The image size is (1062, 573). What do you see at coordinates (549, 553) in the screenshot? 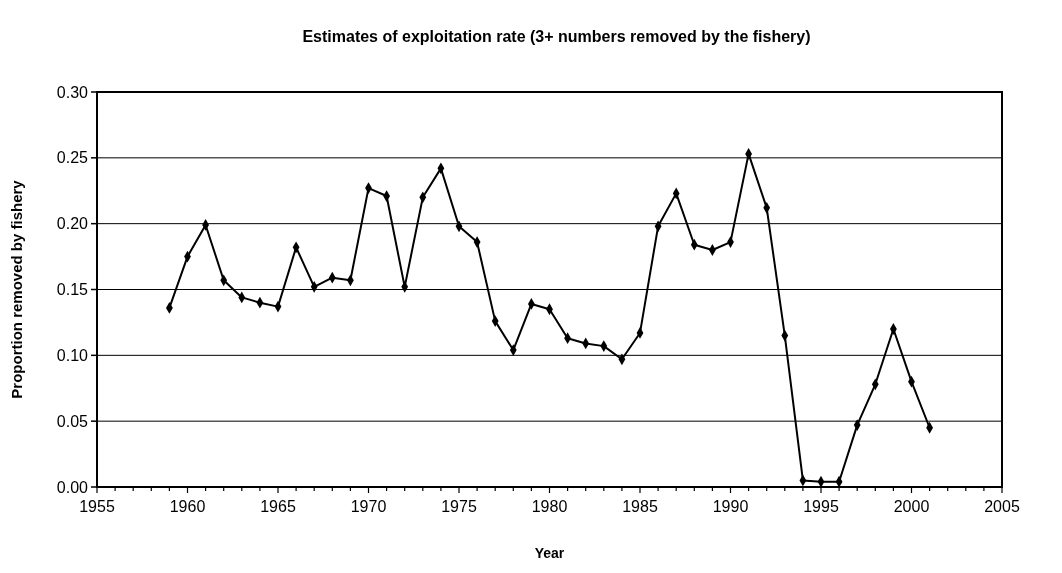
I see `x-axis-title: Year` at bounding box center [549, 553].